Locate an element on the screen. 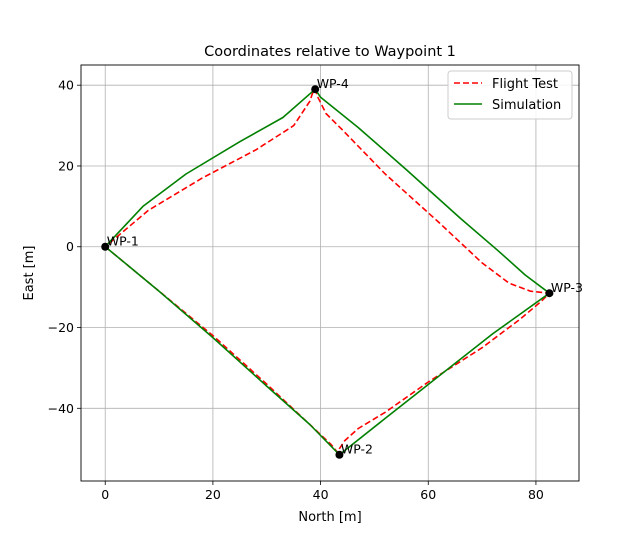 This screenshot has height=540, width=643. waypoint-label-wp-1: WP-1 is located at coordinates (123, 241).